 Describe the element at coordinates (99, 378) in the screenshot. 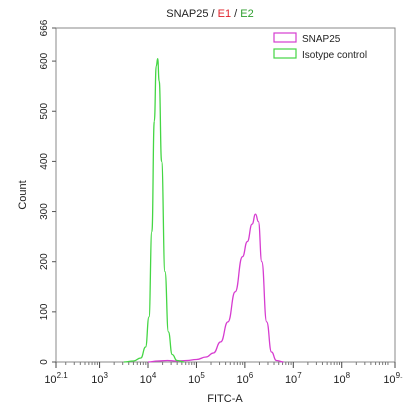

I see `x-tick-label: 10³` at that location.